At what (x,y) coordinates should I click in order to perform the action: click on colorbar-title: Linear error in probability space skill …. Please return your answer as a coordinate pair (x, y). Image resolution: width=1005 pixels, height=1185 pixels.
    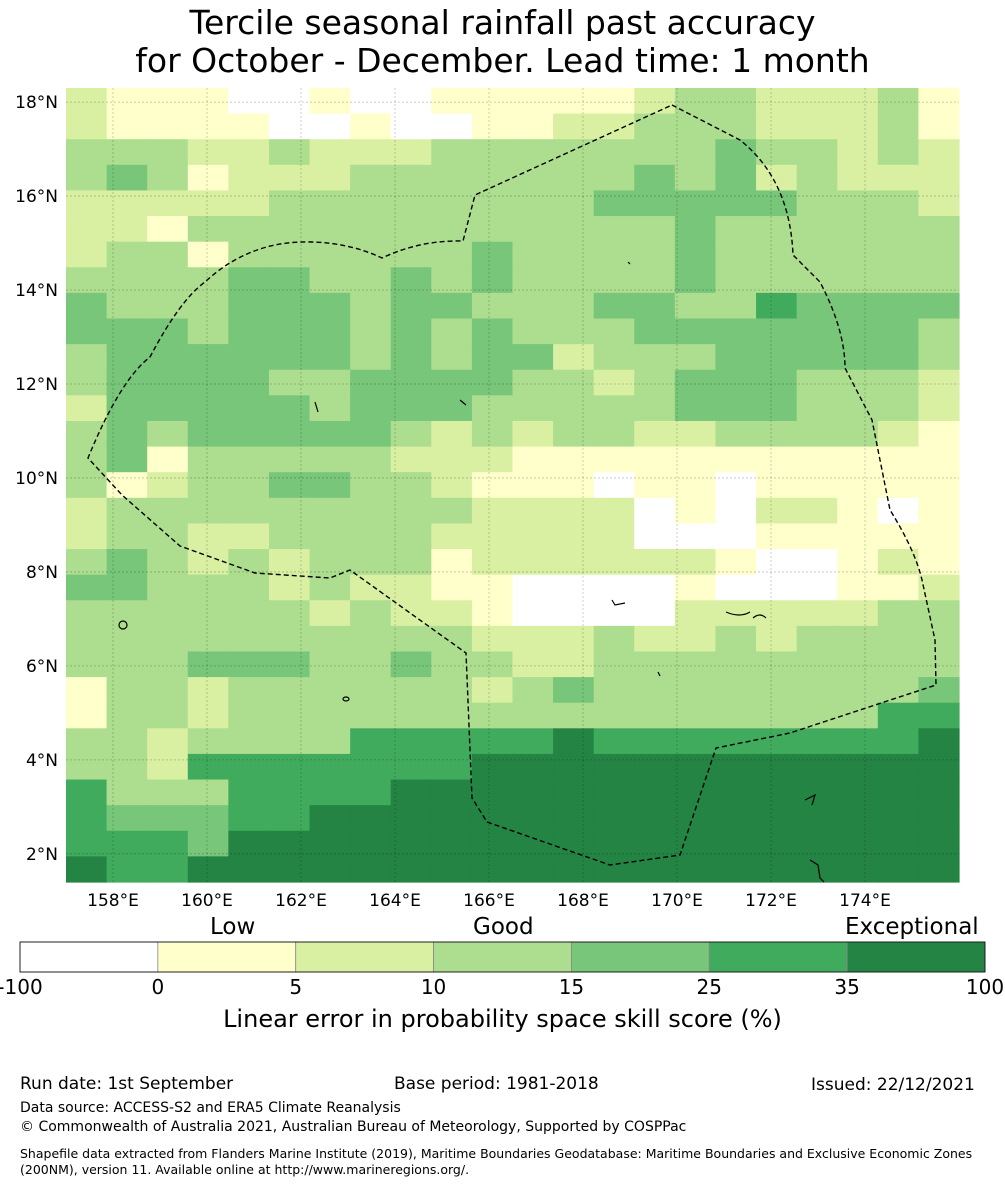
    Looking at the image, I should click on (502, 1019).